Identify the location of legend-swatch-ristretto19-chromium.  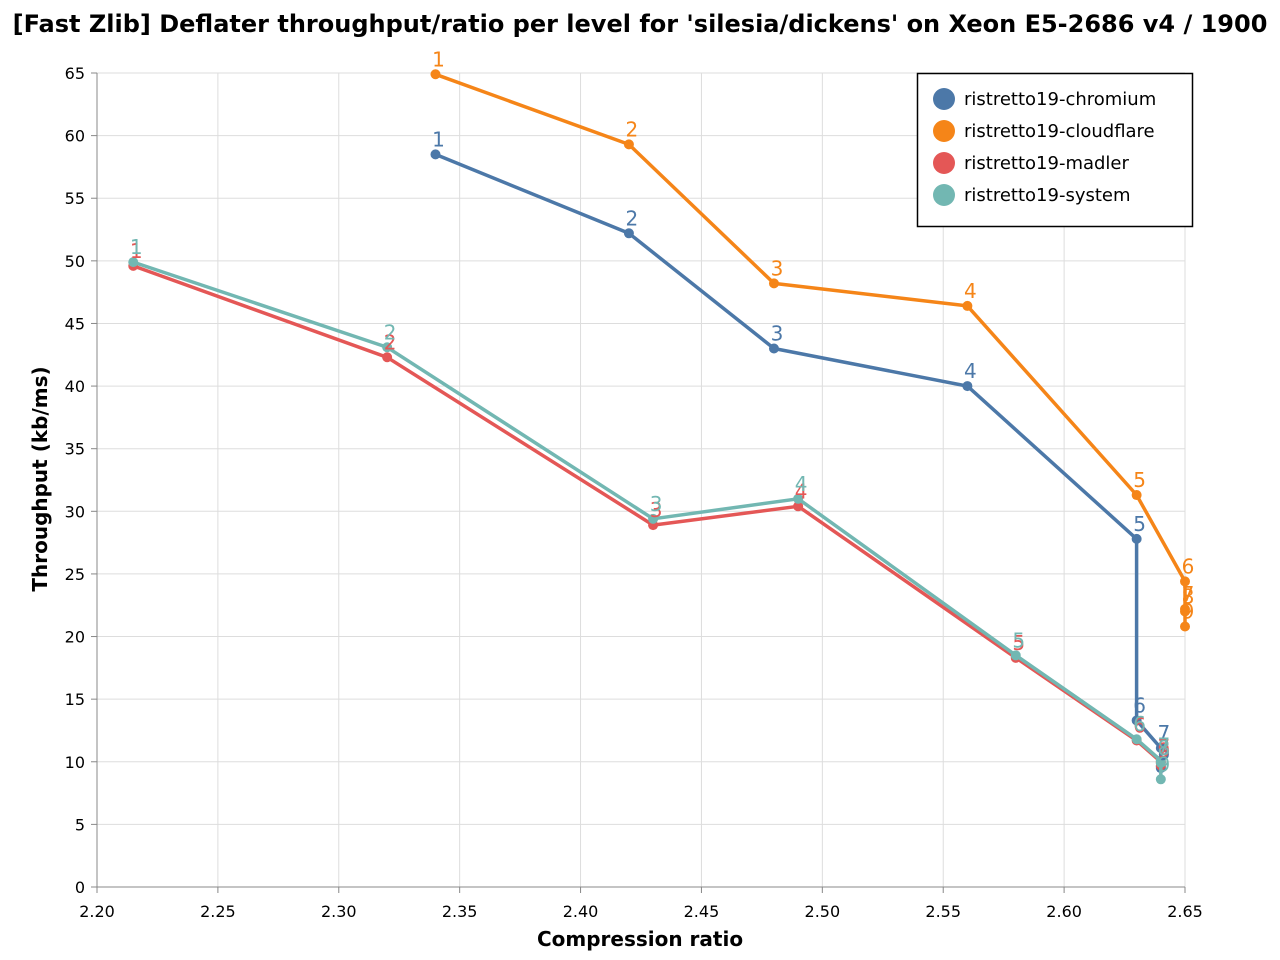
(944, 99).